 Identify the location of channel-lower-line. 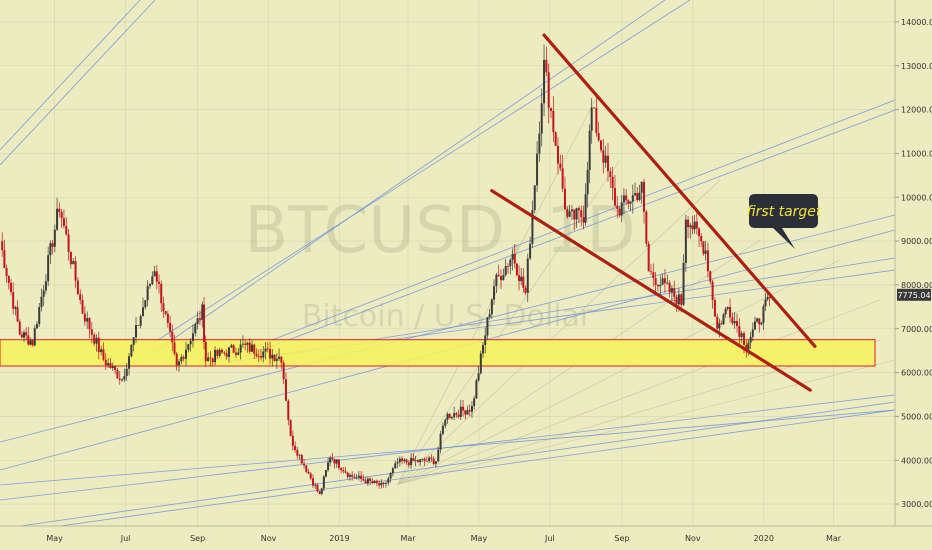
(651, 290).